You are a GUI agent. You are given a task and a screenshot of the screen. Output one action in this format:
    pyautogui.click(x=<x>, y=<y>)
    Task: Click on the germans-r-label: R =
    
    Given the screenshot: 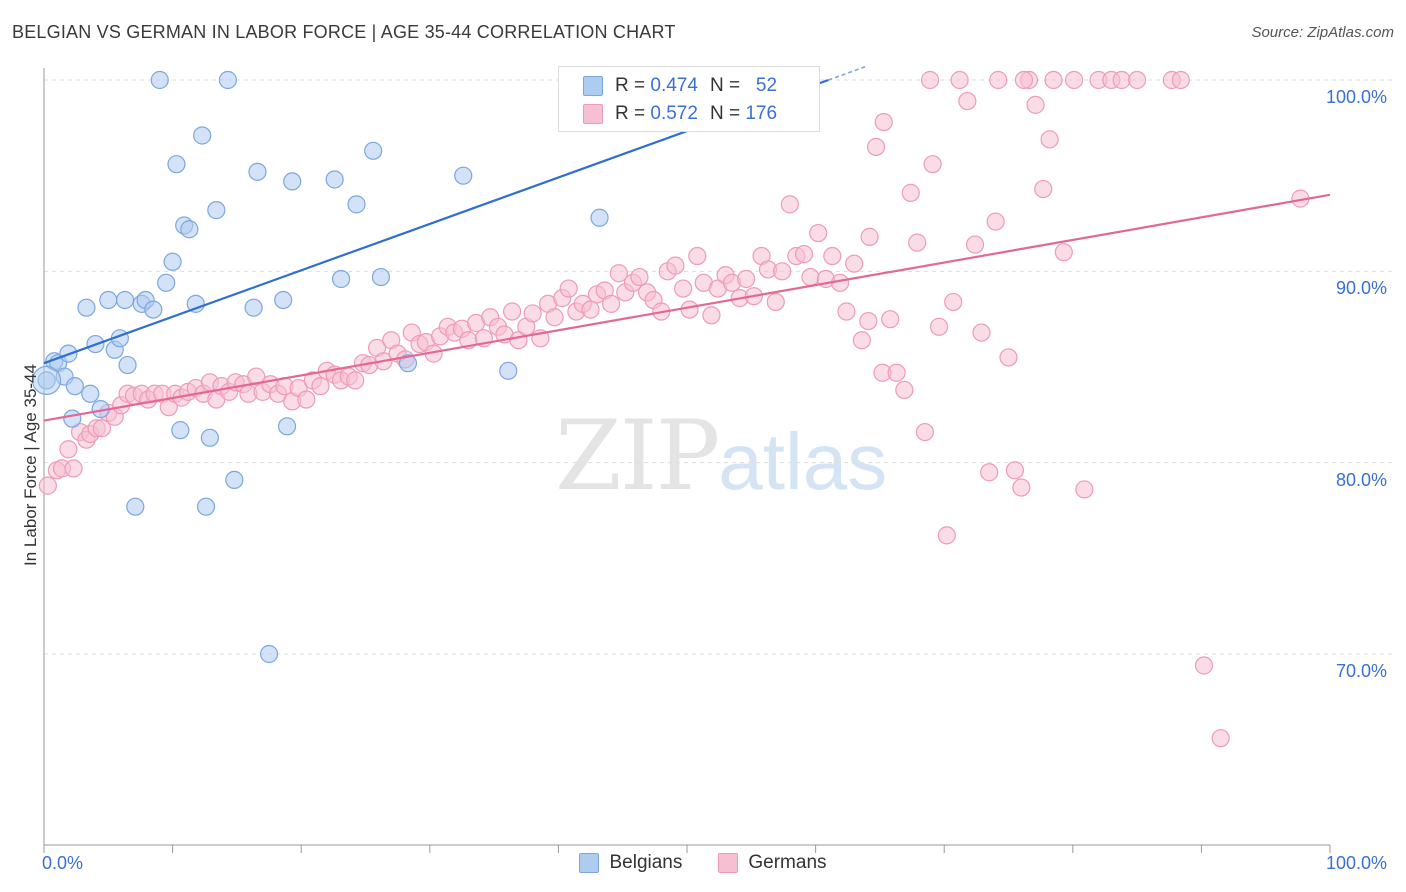 What is the action you would take?
    pyautogui.click(x=630, y=113)
    